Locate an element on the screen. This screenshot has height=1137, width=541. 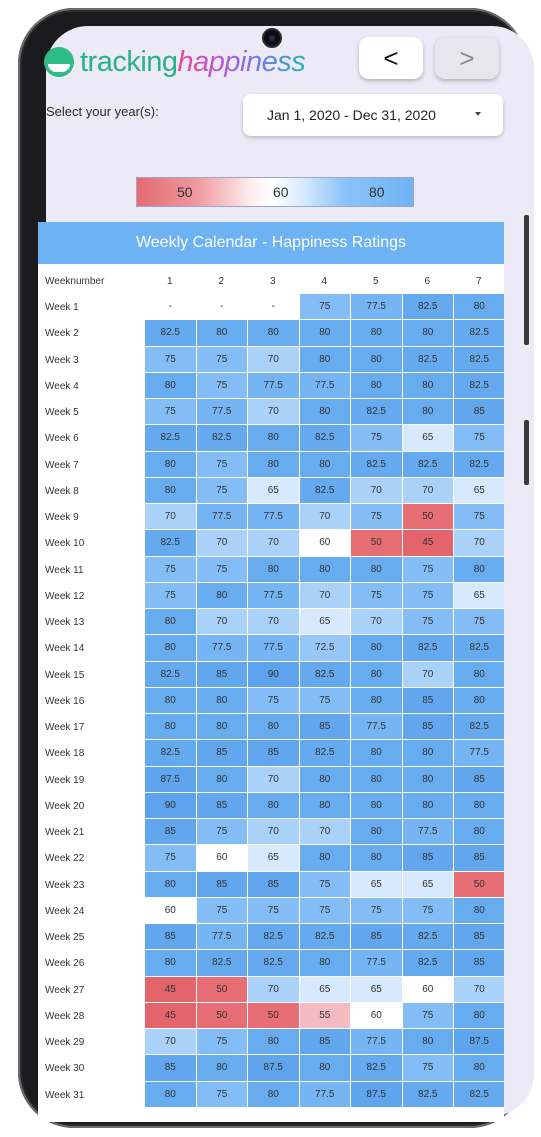
table-row: Week 24 60 75 75 75 75 75 80 is located at coordinates (271, 910).